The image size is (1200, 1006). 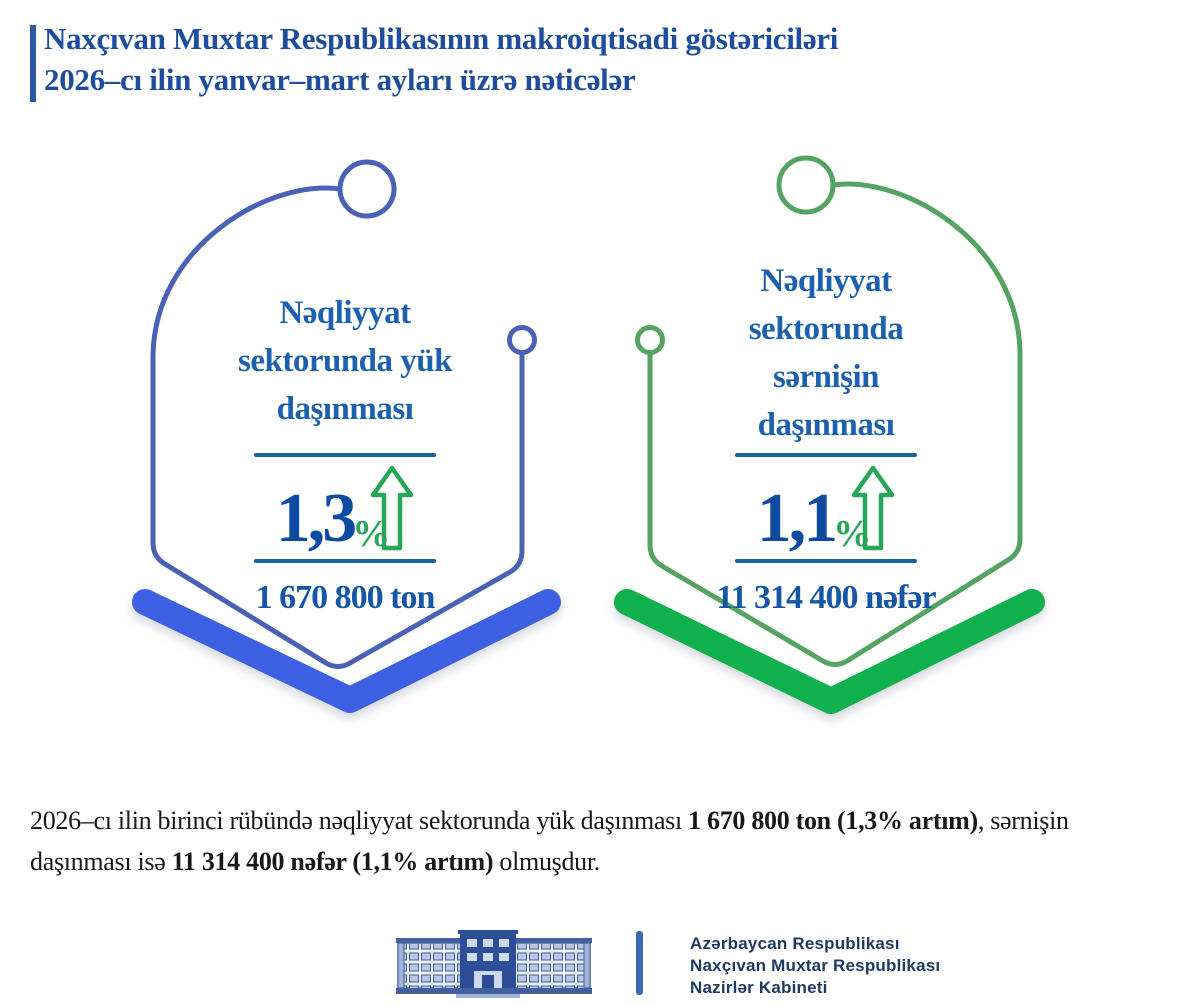 I want to click on footer-line-cabinet: Nazirlər Kabineti, so click(x=759, y=987).